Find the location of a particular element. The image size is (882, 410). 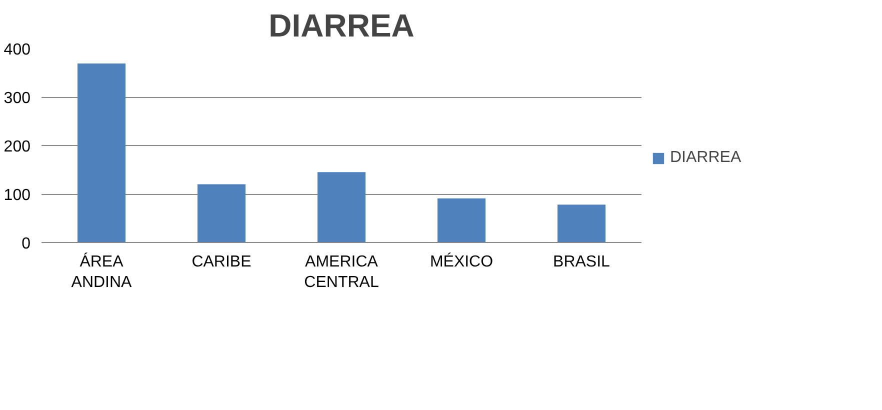

chart-title: DIARREA is located at coordinates (341, 26).